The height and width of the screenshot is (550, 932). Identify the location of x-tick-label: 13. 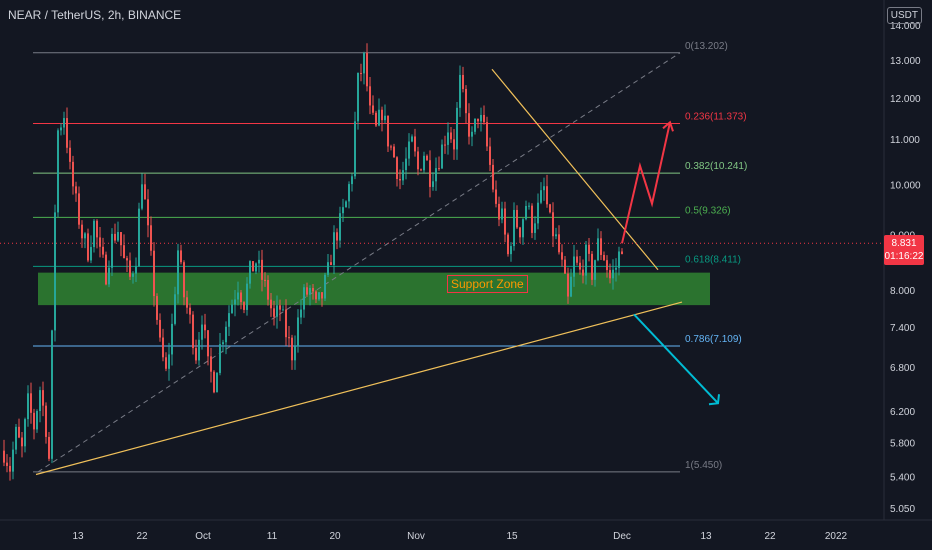
(78, 536).